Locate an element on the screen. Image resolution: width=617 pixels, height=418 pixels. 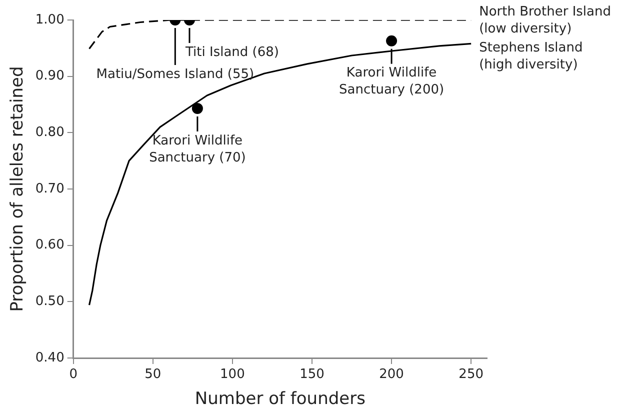
x-tick-label: 0 is located at coordinates (73, 374).